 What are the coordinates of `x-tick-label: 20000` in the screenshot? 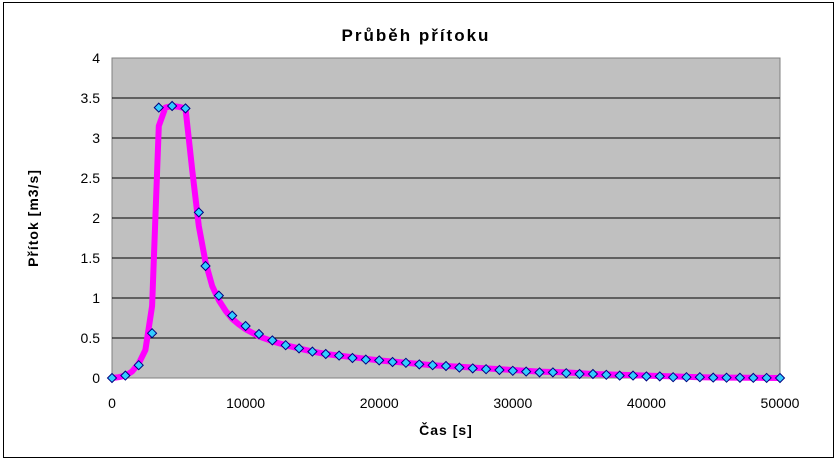 It's located at (379, 403).